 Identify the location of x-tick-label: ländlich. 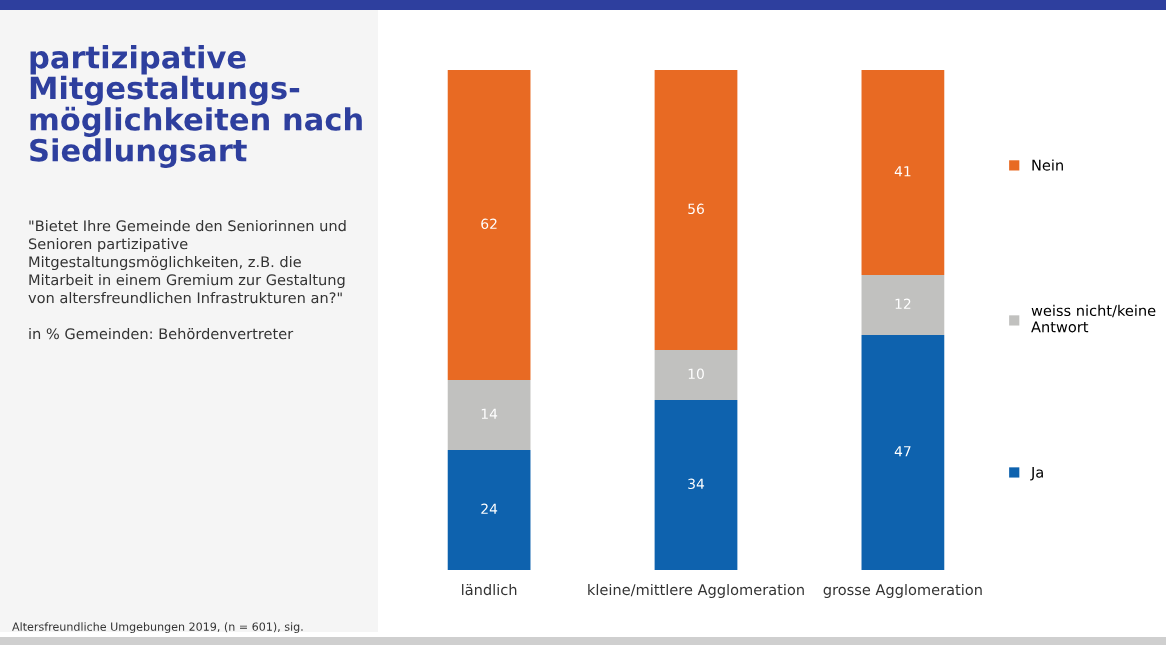
(489, 589).